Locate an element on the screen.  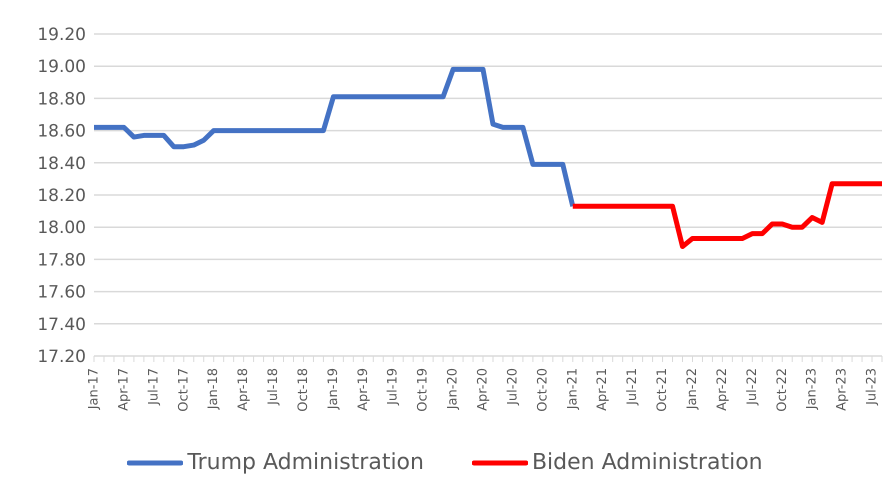
y-tick-label: 18.00 is located at coordinates (61, 228).